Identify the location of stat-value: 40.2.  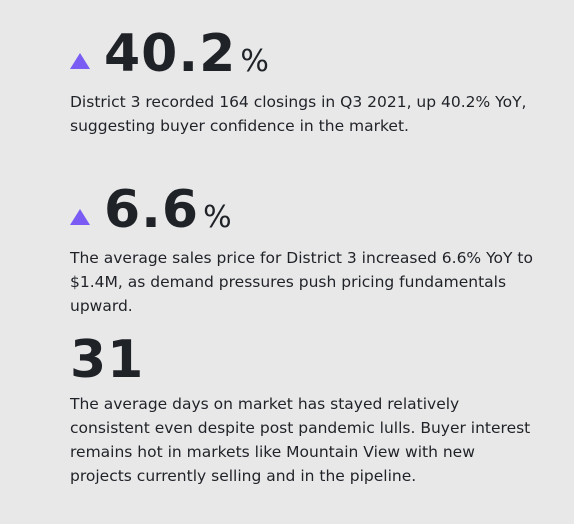
(170, 54).